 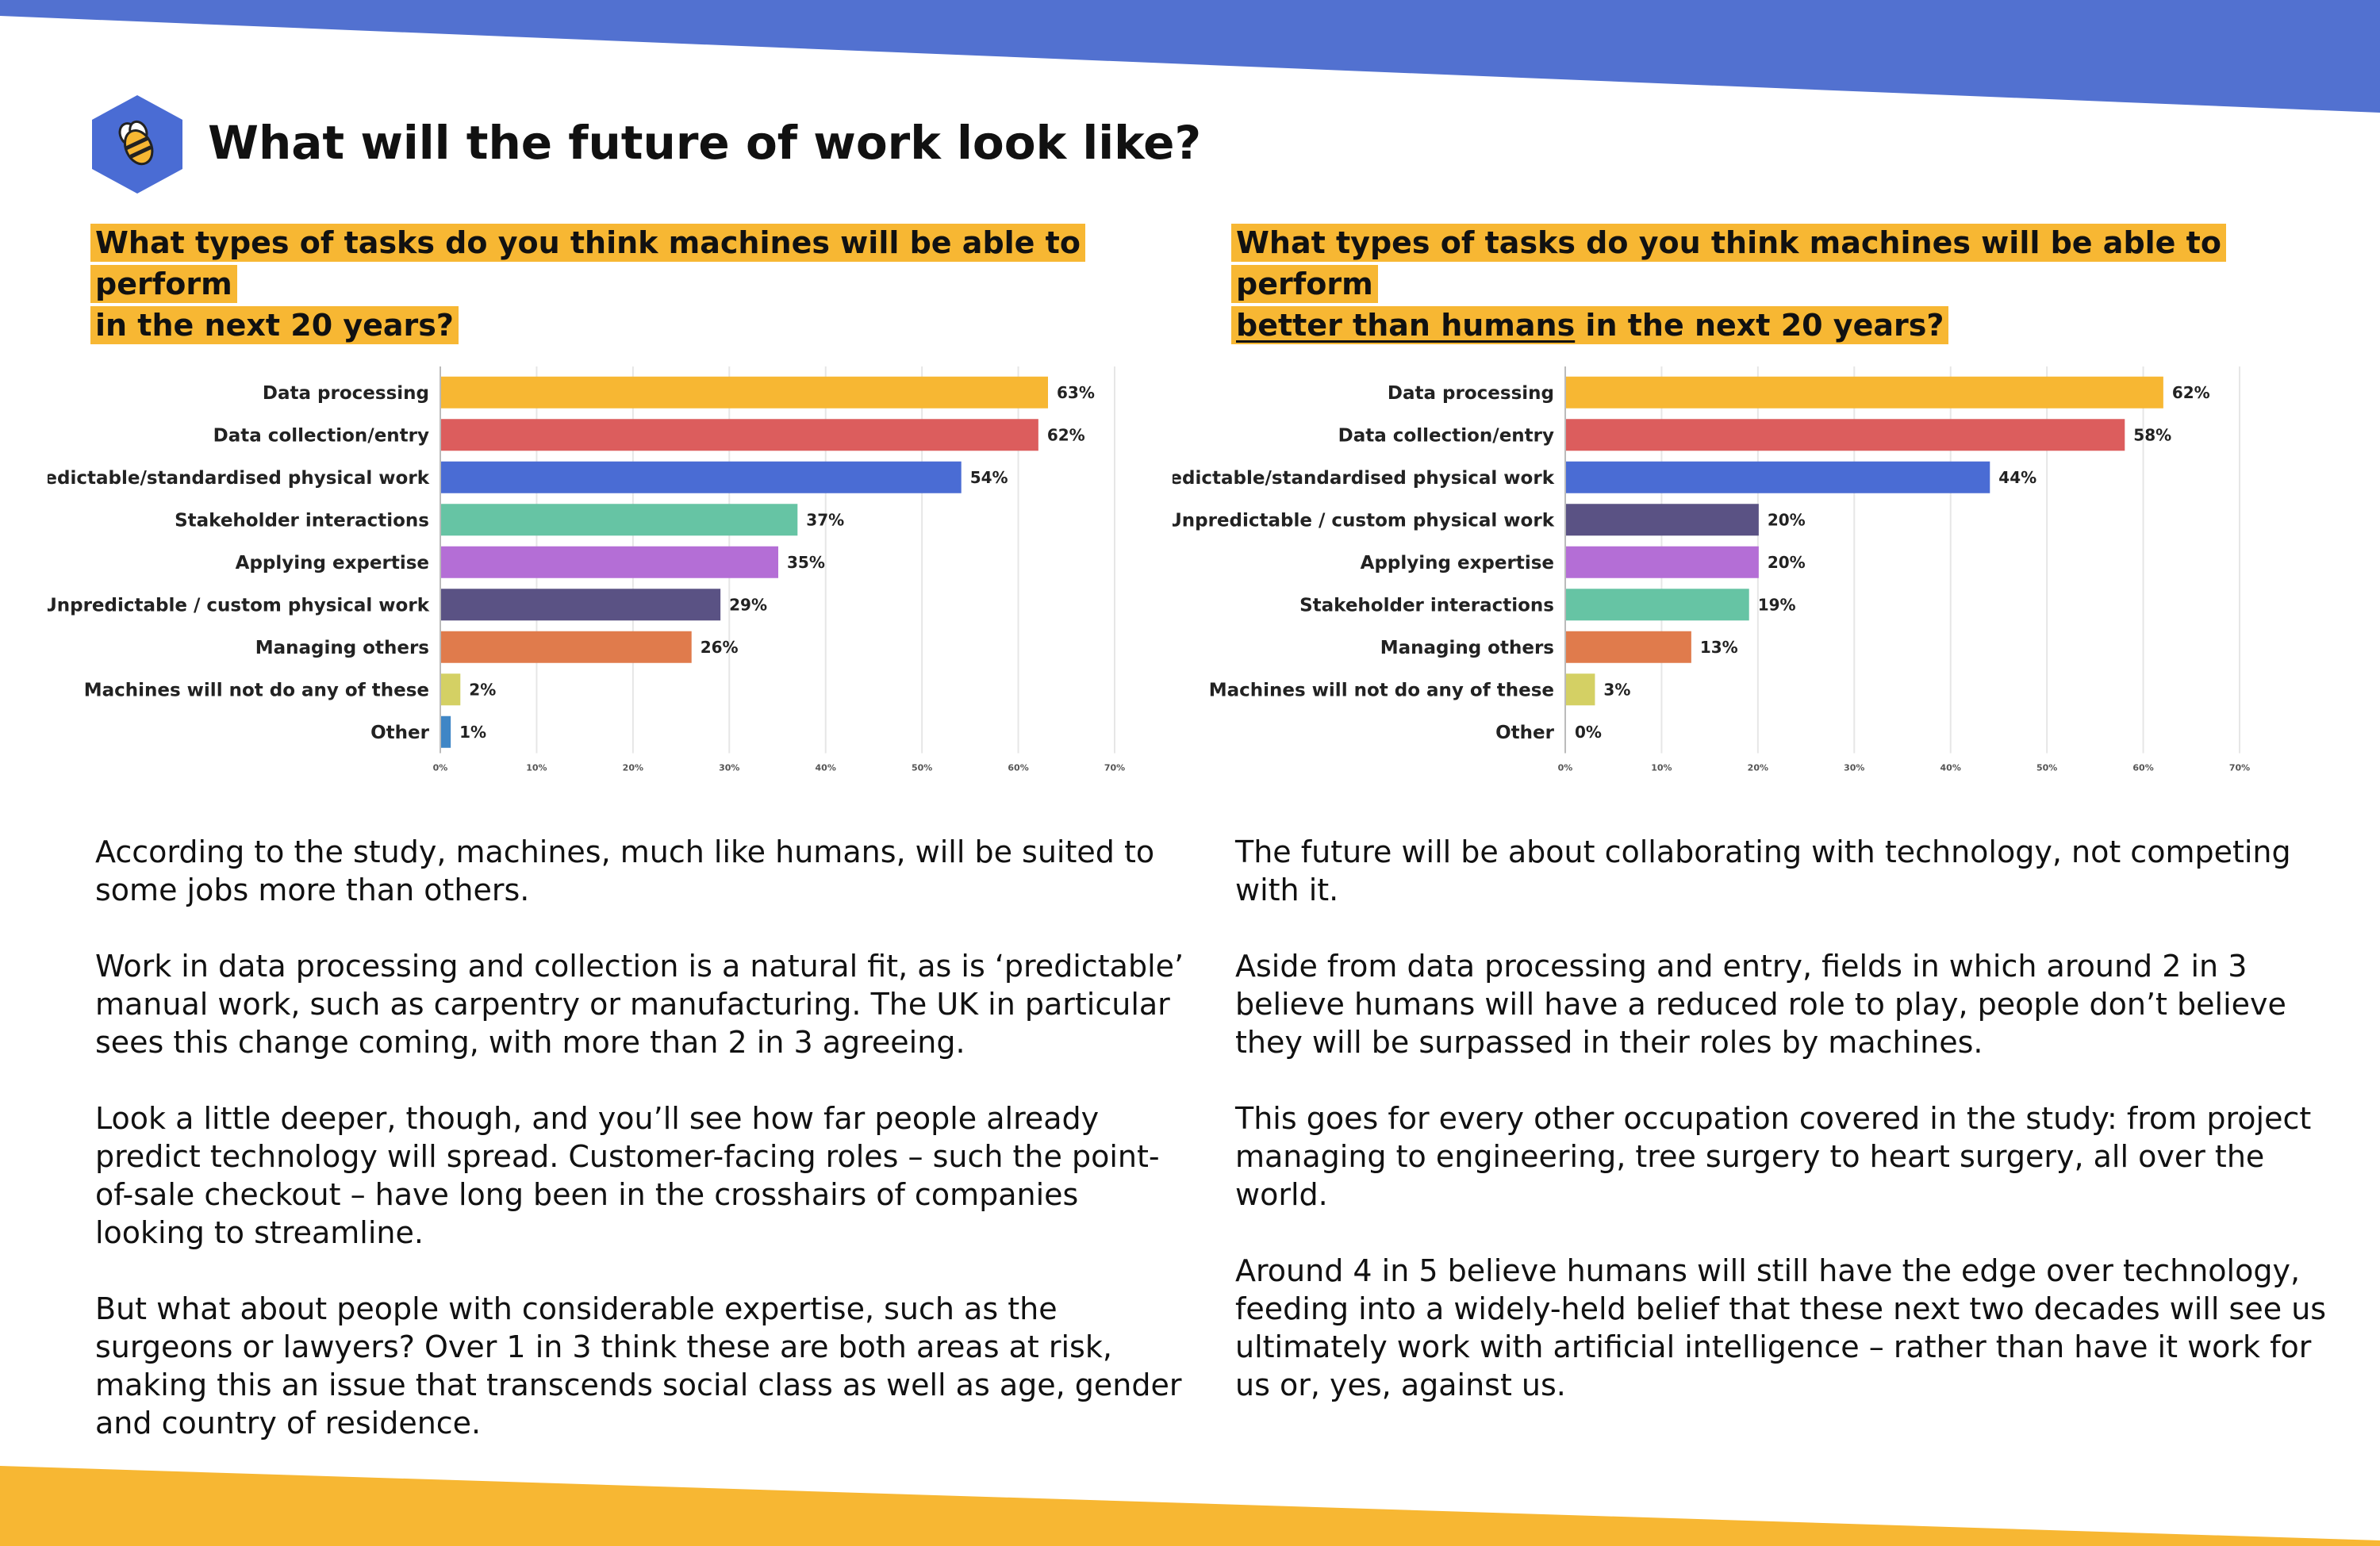 I want to click on right-question-line-2: better than humans in the next 20 years?, so click(x=1590, y=325).